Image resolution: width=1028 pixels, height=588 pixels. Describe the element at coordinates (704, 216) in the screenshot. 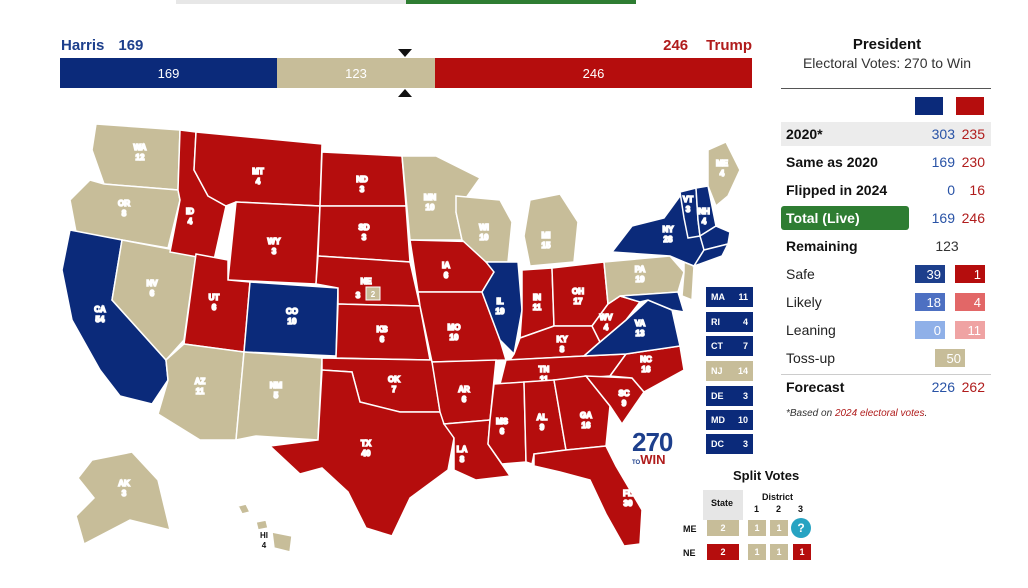

I see `svg-text:NH4: NH 4` at that location.